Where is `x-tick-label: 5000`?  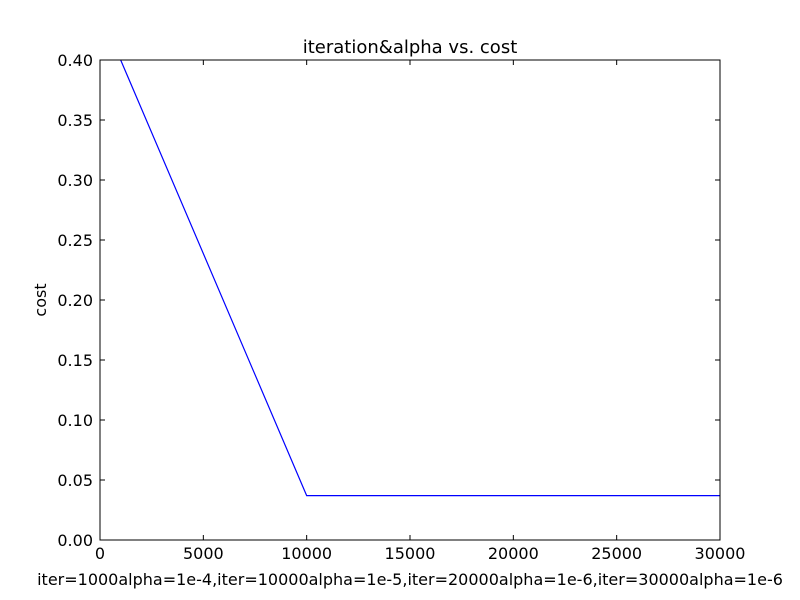
x-tick-label: 5000 is located at coordinates (203, 553).